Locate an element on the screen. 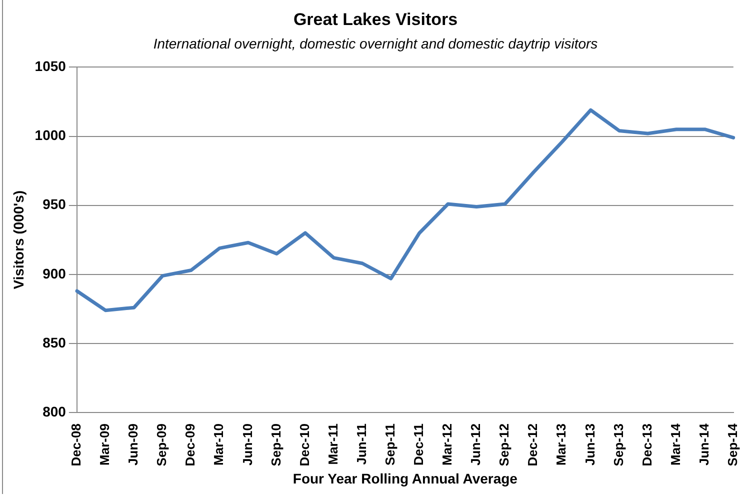  y-tick-label: 950 is located at coordinates (54, 204).